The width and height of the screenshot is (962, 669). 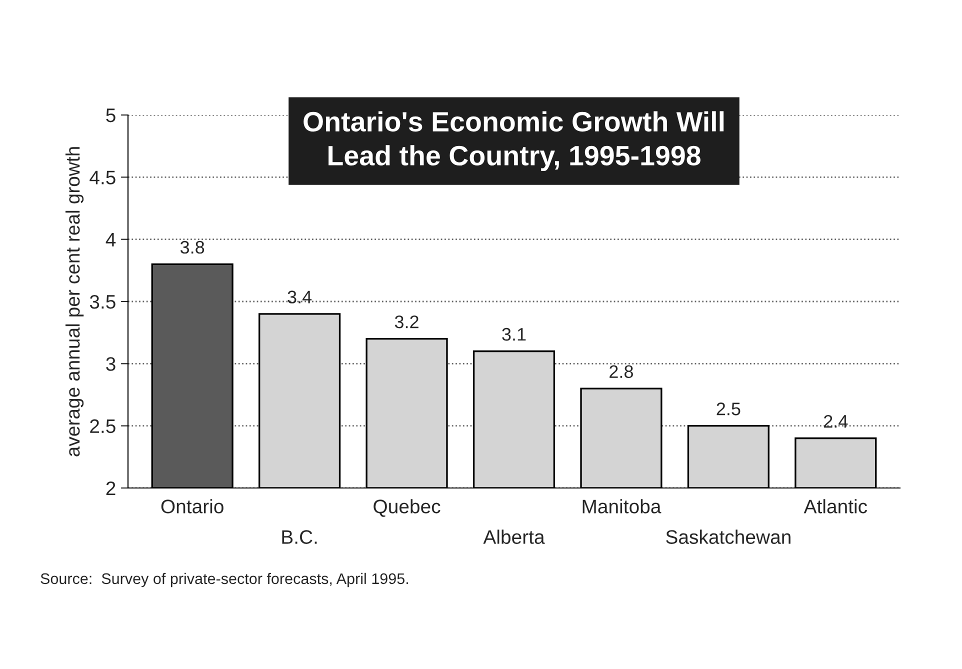 I want to click on source-note: Source: Survey of private-sector forecasts, April 1995., so click(x=224, y=580).